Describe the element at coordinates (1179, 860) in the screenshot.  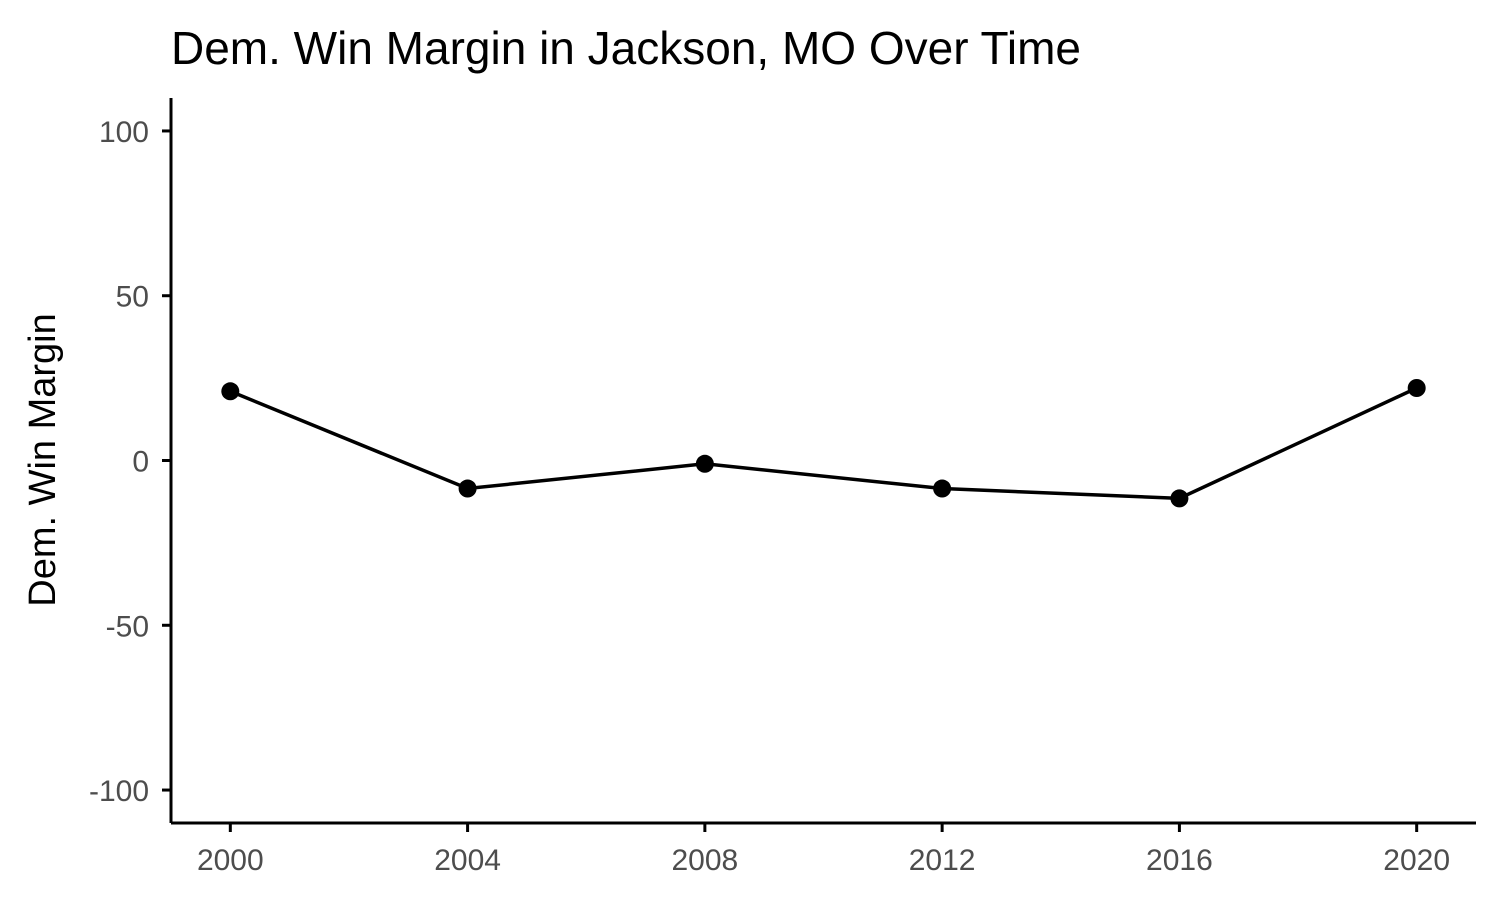
I see `x-tick-label: 2016` at that location.